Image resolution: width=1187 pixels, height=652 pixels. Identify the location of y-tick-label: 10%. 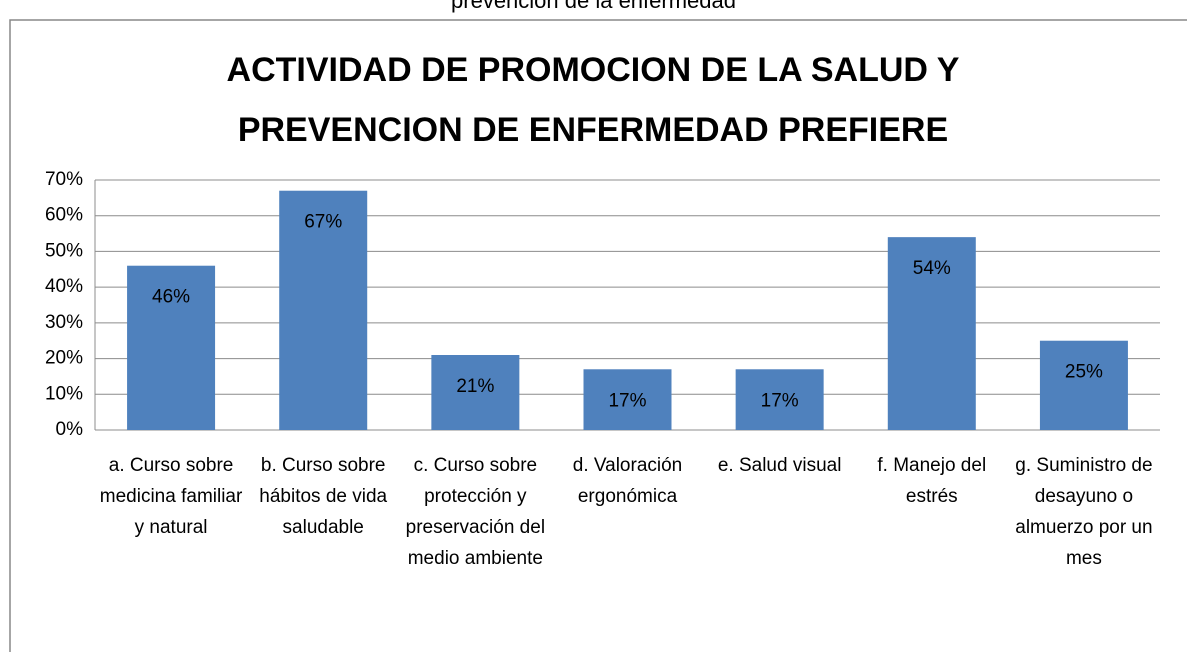
(64, 393).